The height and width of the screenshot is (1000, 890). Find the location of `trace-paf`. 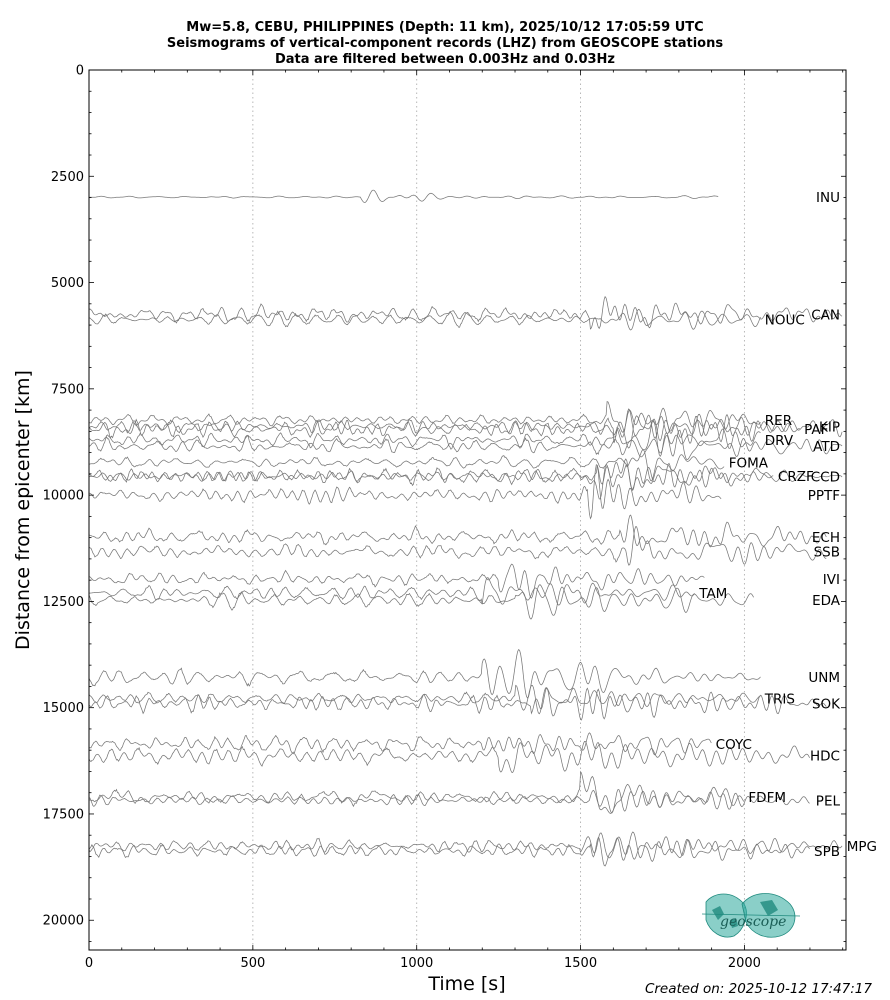

trace-paf is located at coordinates (444, 431).